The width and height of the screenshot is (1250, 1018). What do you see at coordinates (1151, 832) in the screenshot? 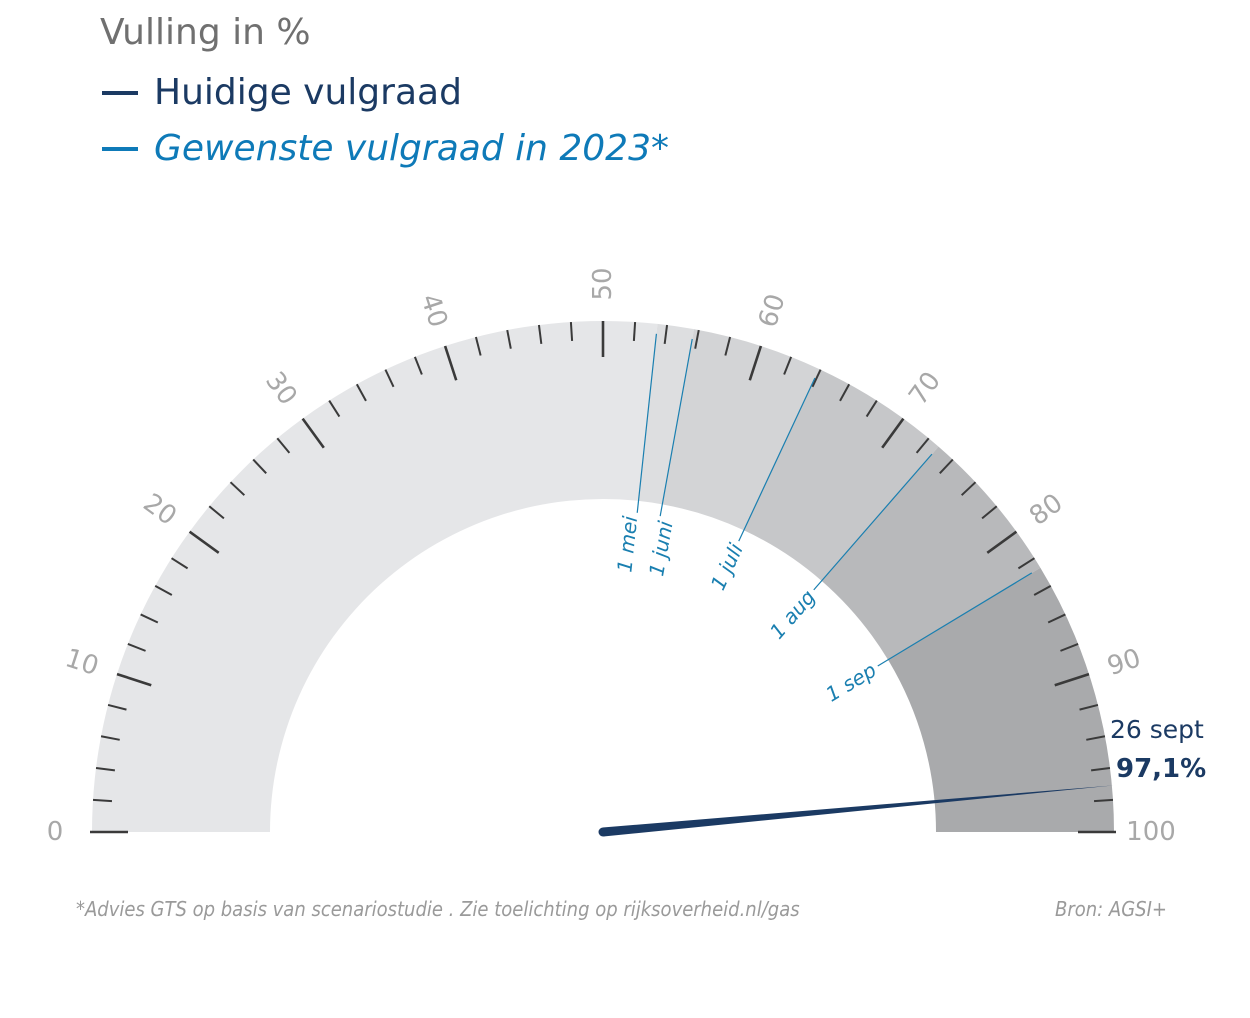
I see `tick-label: 100` at bounding box center [1151, 832].